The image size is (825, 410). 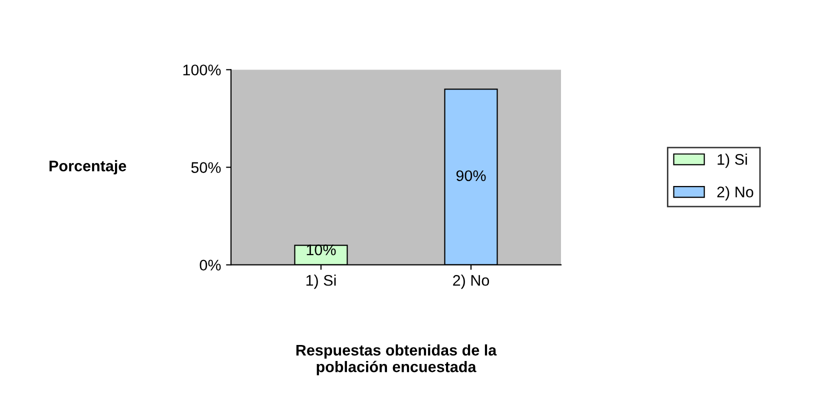 I want to click on y-tick-label: 50%, so click(x=206, y=167).